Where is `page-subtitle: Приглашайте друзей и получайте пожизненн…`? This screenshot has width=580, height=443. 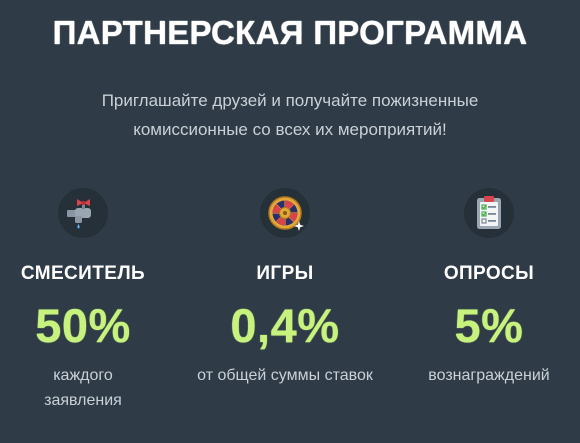 page-subtitle: Приглашайте друзей и получайте пожизненн… is located at coordinates (290, 115).